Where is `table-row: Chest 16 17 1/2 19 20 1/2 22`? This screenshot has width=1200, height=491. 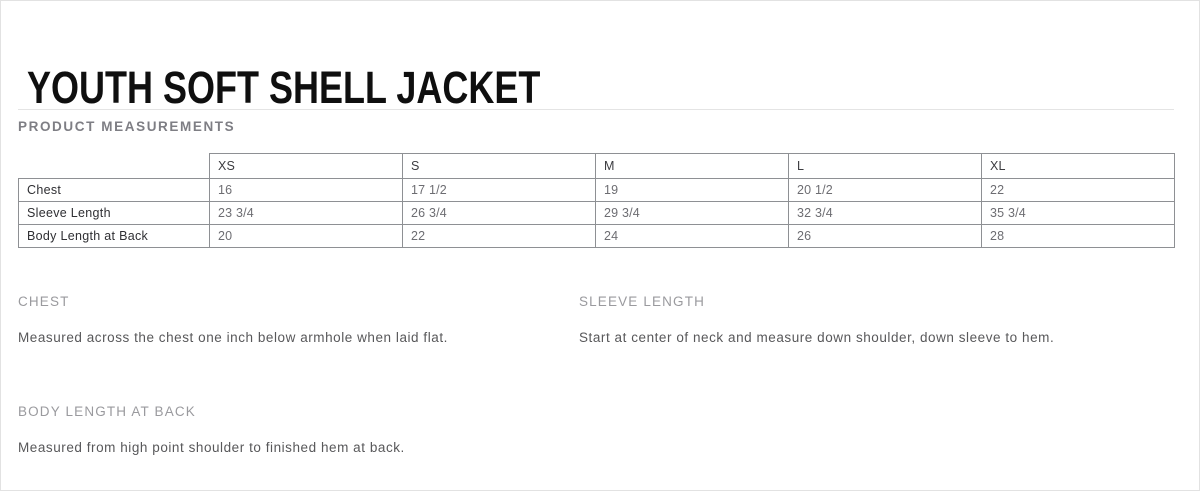 table-row: Chest 16 17 1/2 19 20 1/2 22 is located at coordinates (596, 190).